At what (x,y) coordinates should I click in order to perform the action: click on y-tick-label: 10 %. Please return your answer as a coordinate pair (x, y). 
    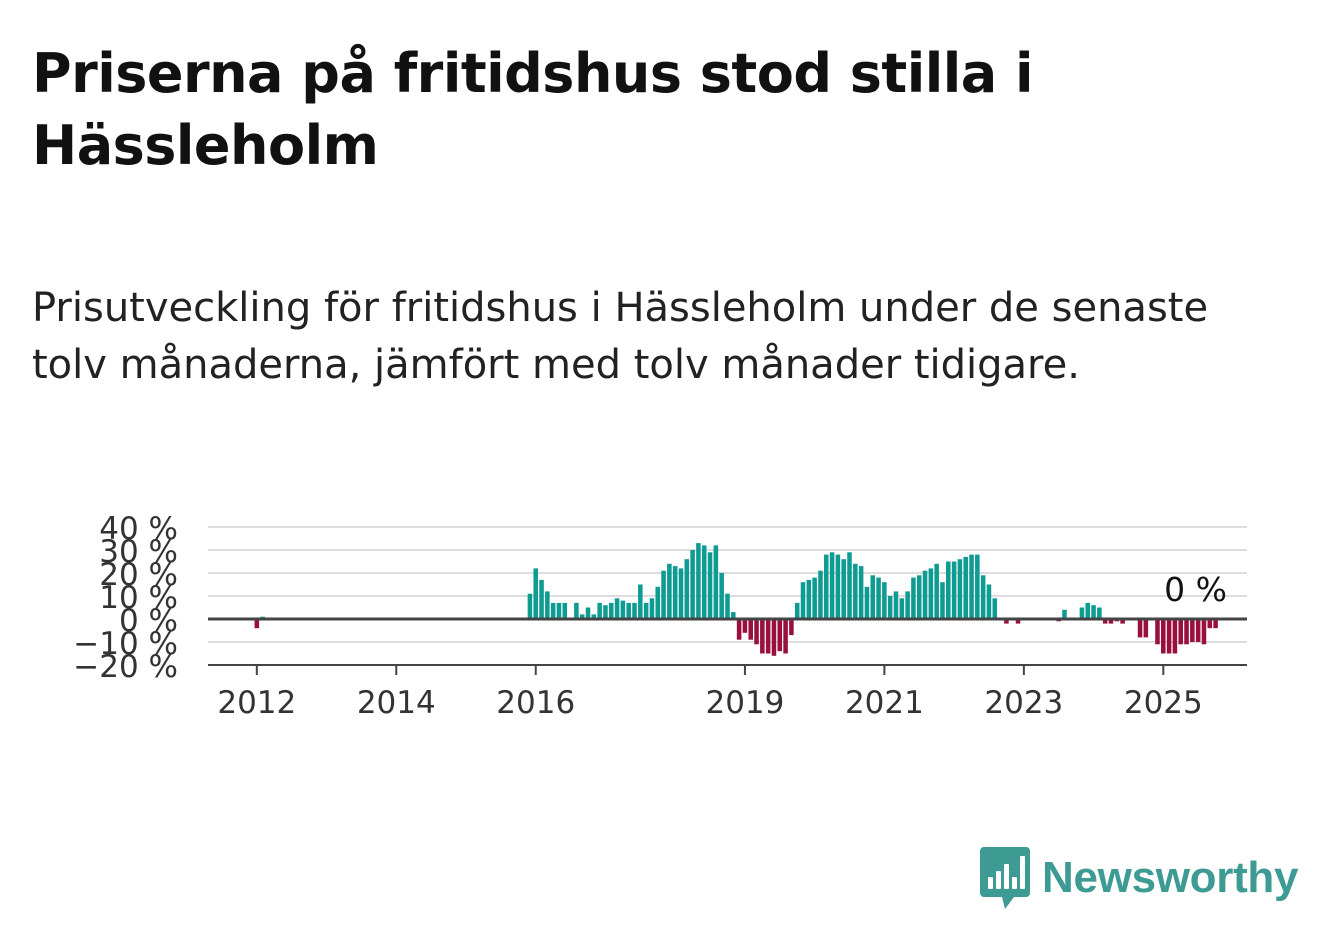
    Looking at the image, I should click on (138, 598).